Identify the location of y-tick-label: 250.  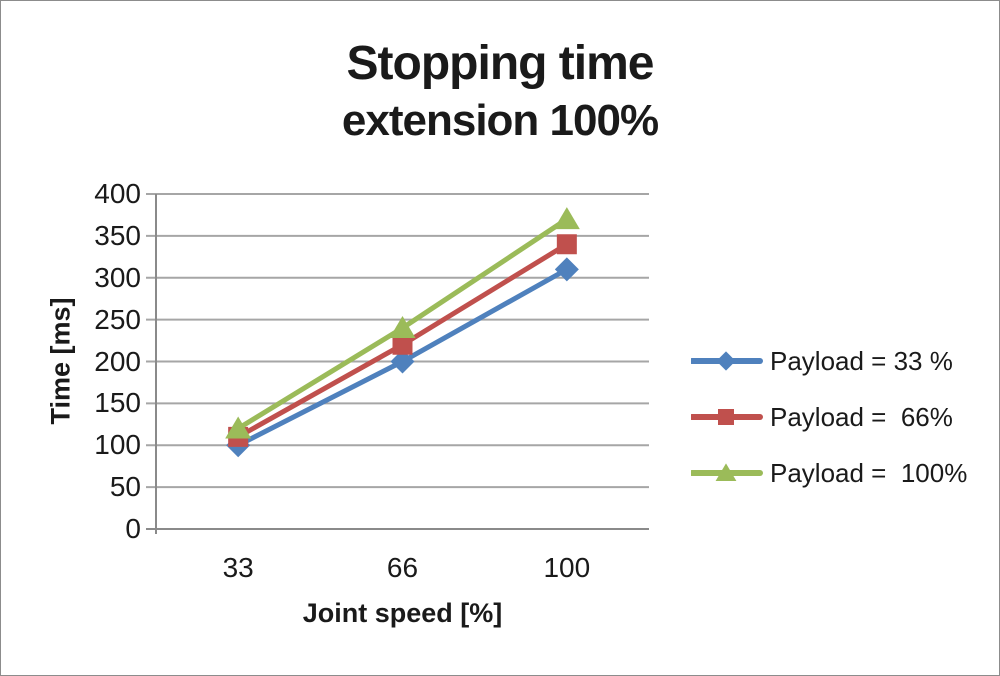
(117, 319).